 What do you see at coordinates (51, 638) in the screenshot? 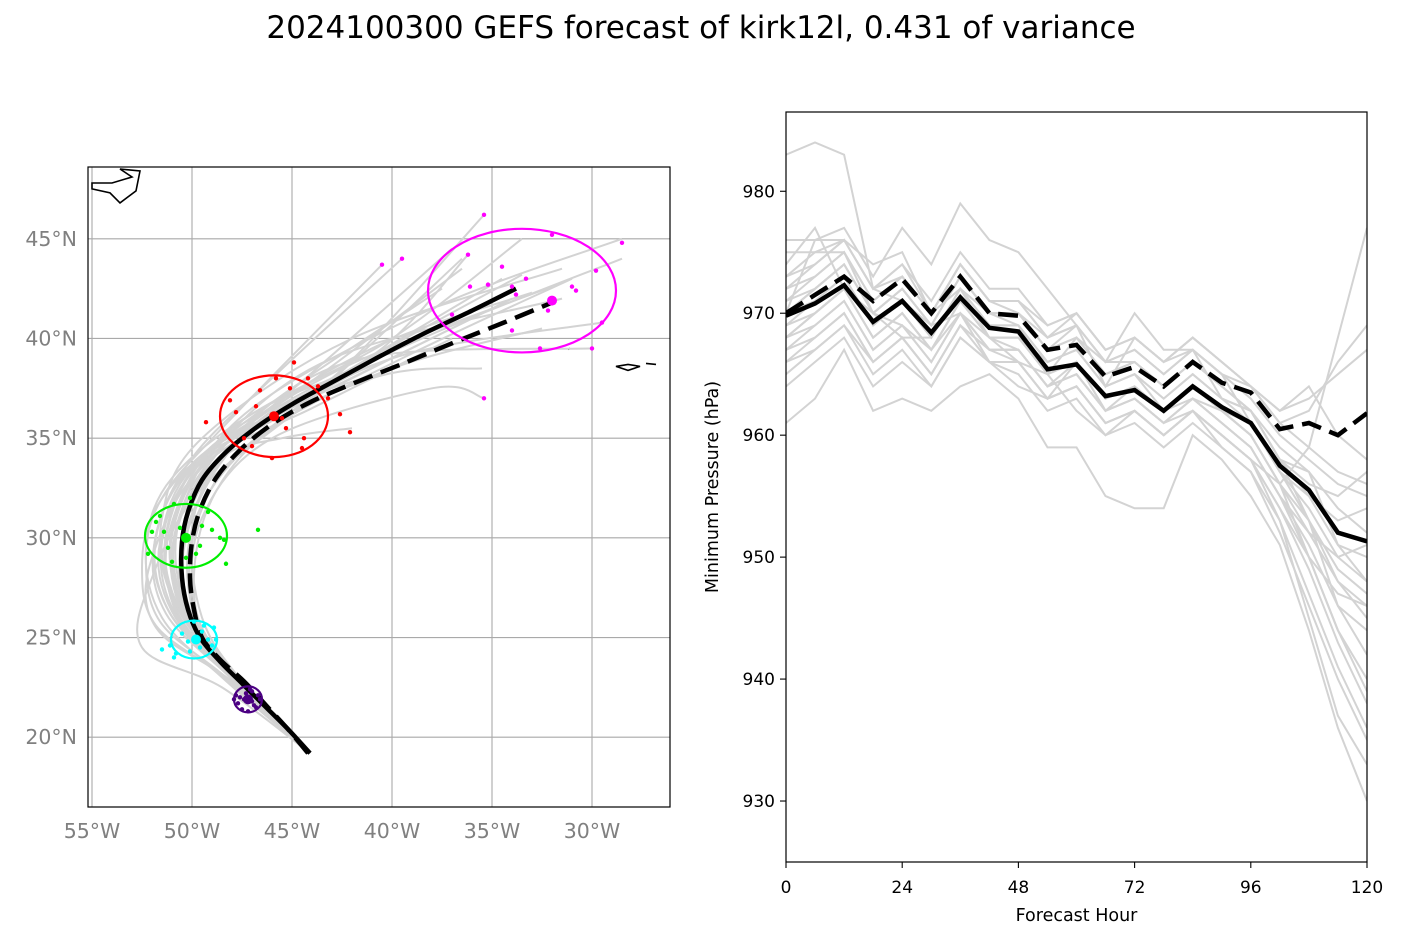
I see `map-lat-tick-label: 25°N` at bounding box center [51, 638].